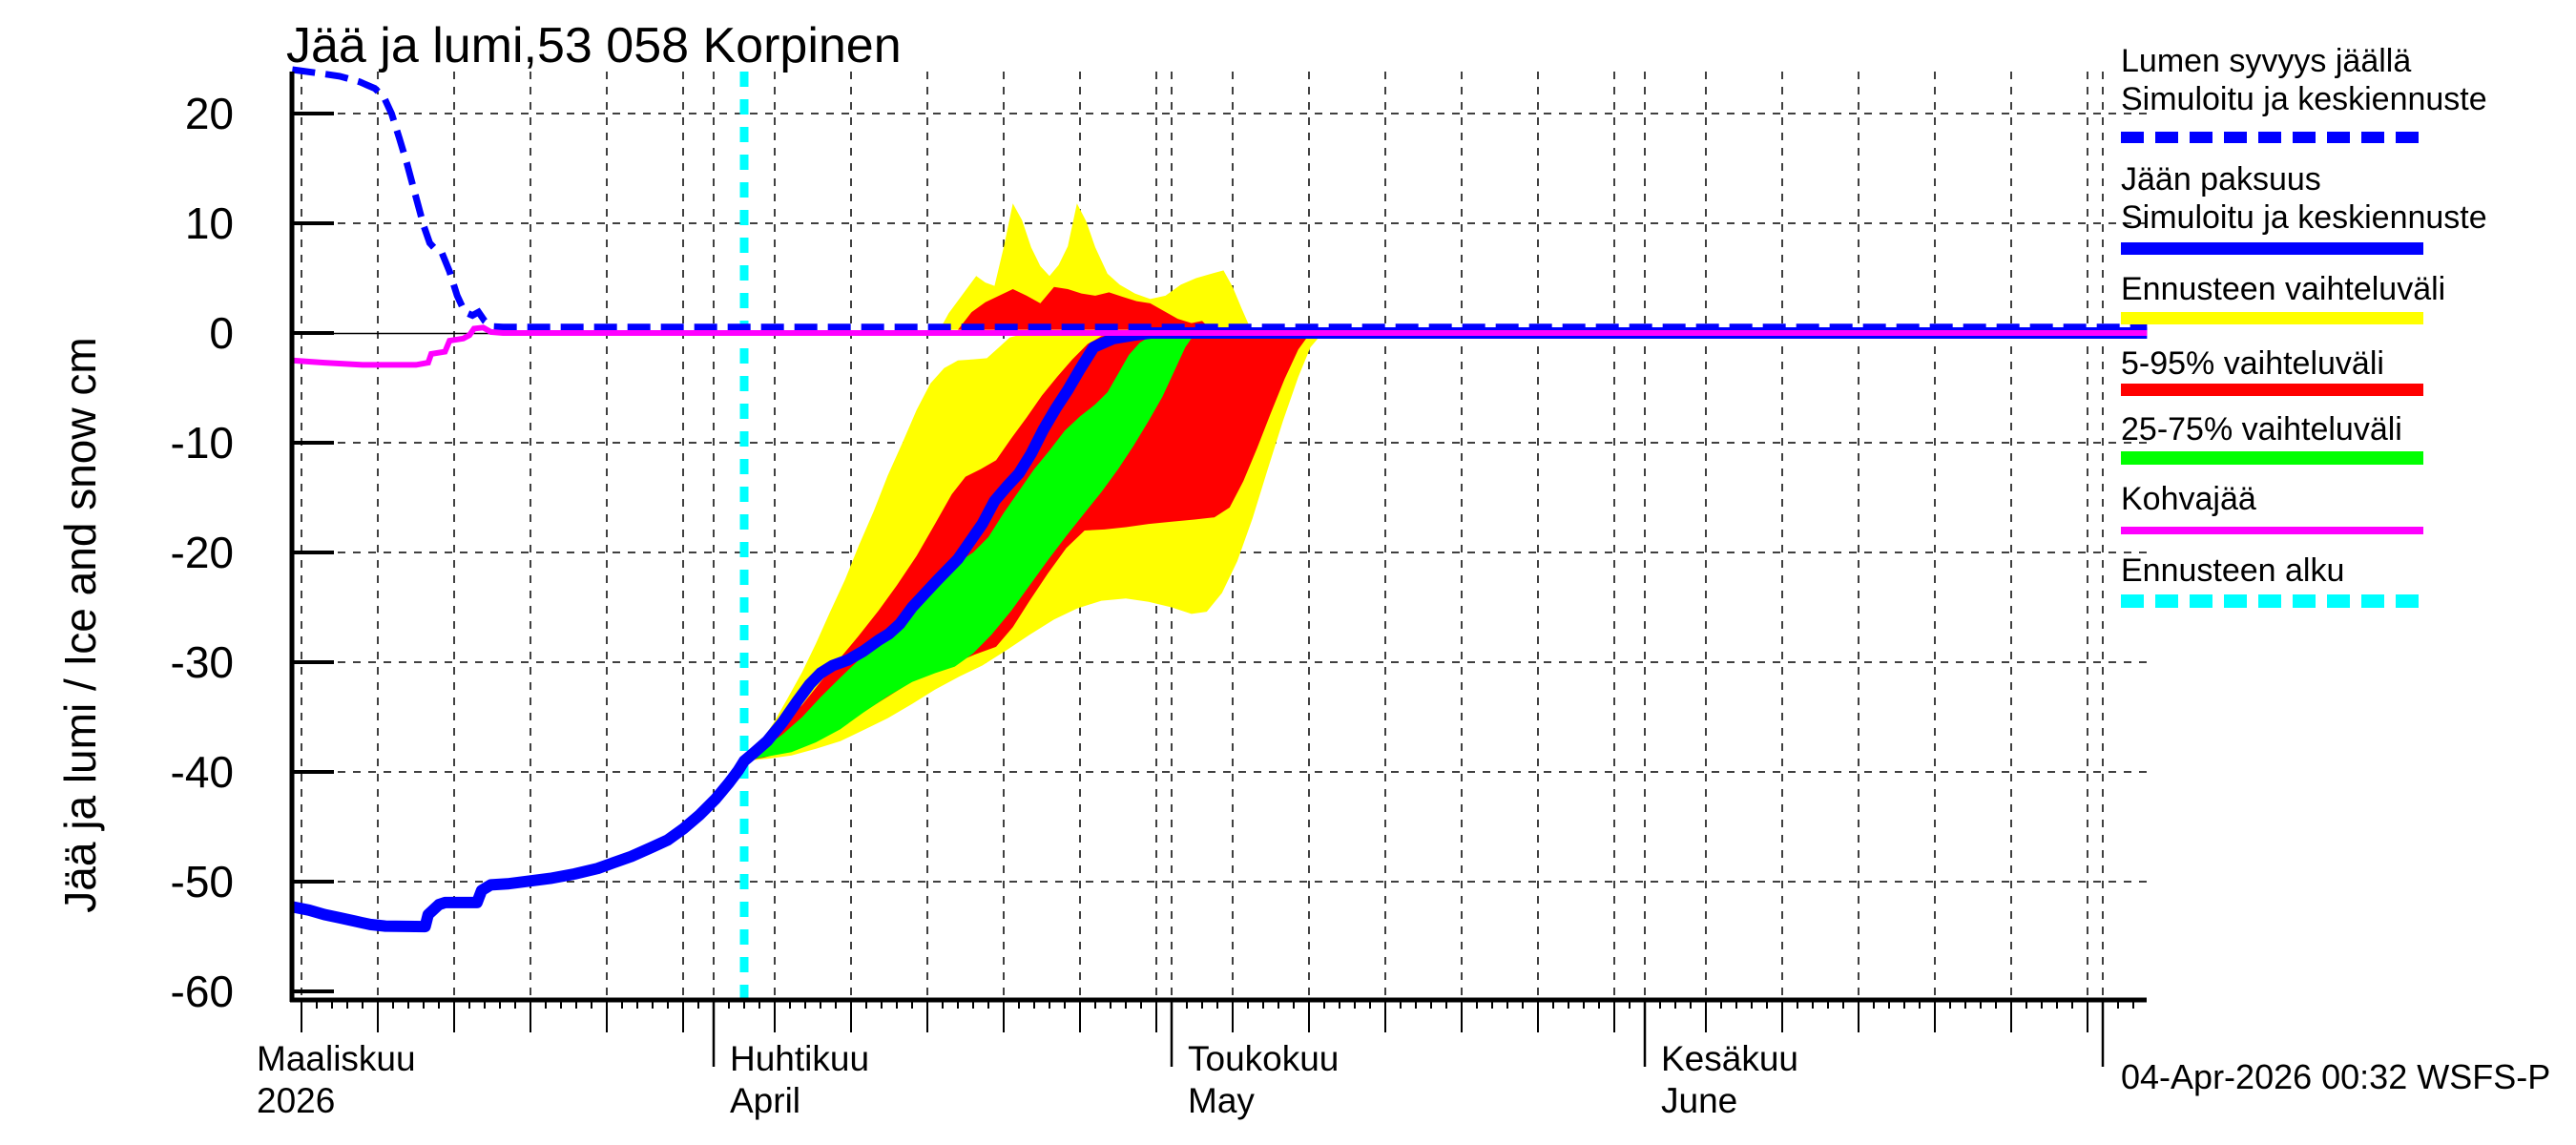  Describe the element at coordinates (209, 113) in the screenshot. I see `y-tick-label: 20` at that location.